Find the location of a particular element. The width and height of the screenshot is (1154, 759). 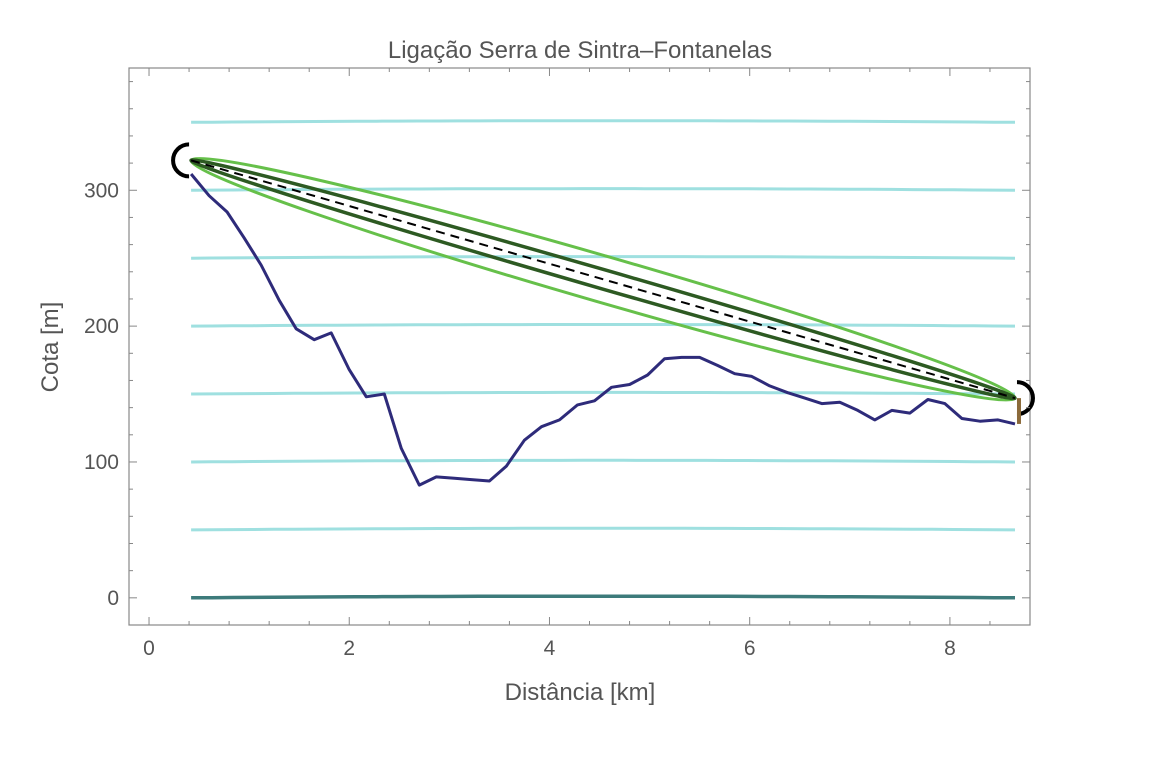

receiver-marker is located at coordinates (1025, 398).